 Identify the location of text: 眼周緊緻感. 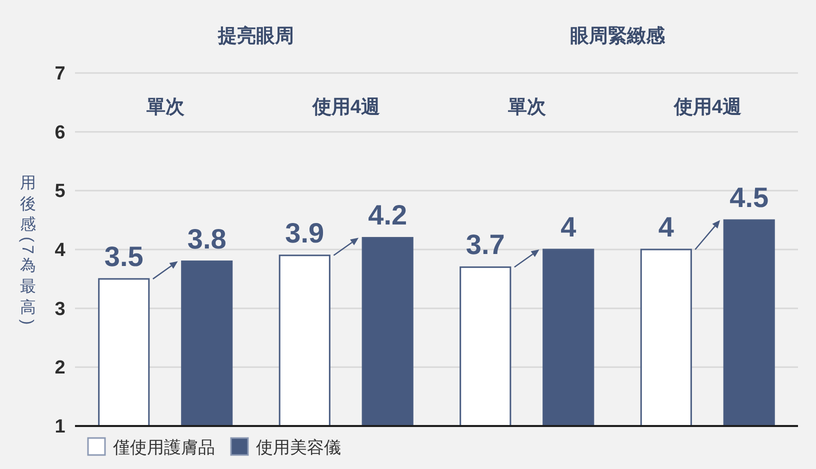
(618, 36).